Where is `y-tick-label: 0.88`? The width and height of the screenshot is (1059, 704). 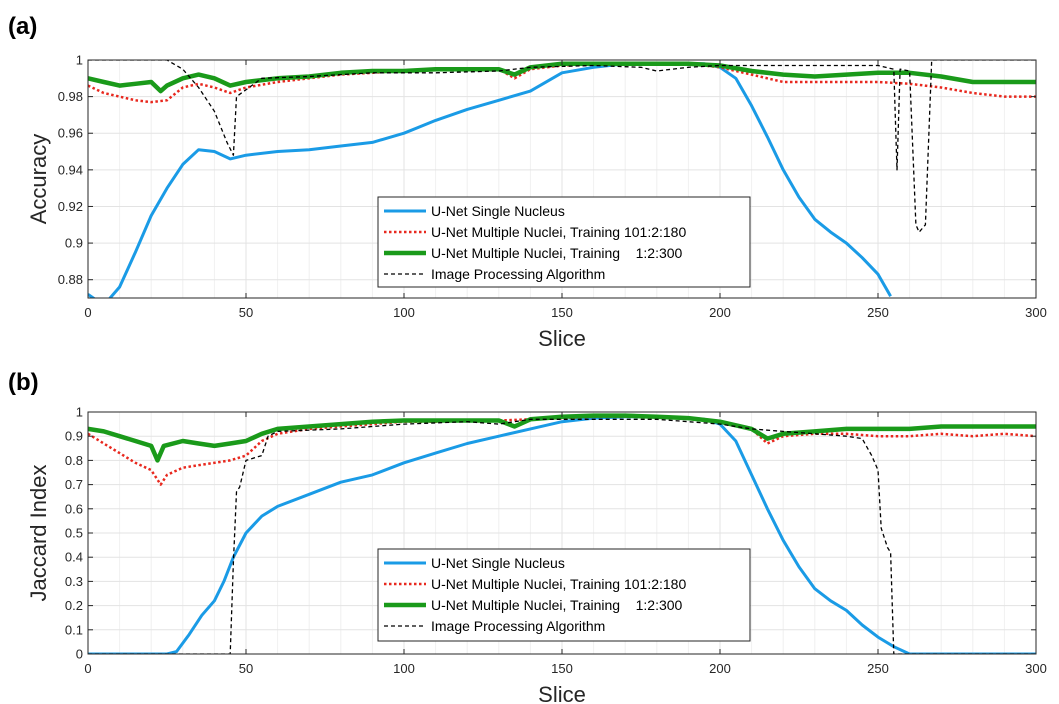 y-tick-label: 0.88 is located at coordinates (70, 279).